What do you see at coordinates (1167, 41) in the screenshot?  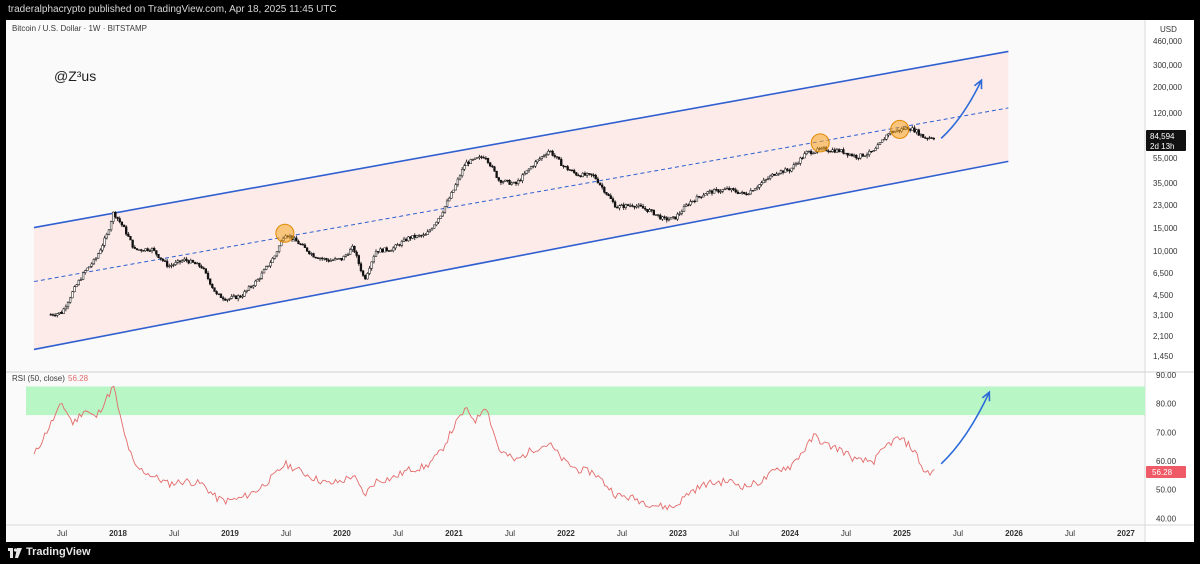 I see `price-axis-tick: 460,000` at bounding box center [1167, 41].